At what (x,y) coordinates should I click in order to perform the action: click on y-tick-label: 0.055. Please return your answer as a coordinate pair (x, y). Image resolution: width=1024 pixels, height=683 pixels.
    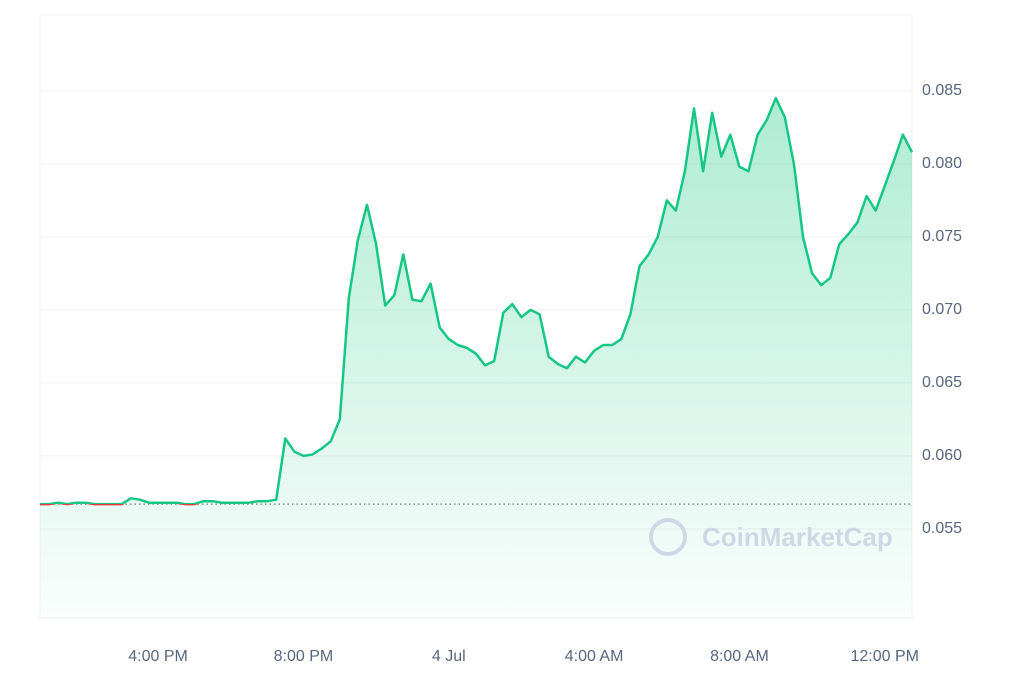
    Looking at the image, I should click on (942, 528).